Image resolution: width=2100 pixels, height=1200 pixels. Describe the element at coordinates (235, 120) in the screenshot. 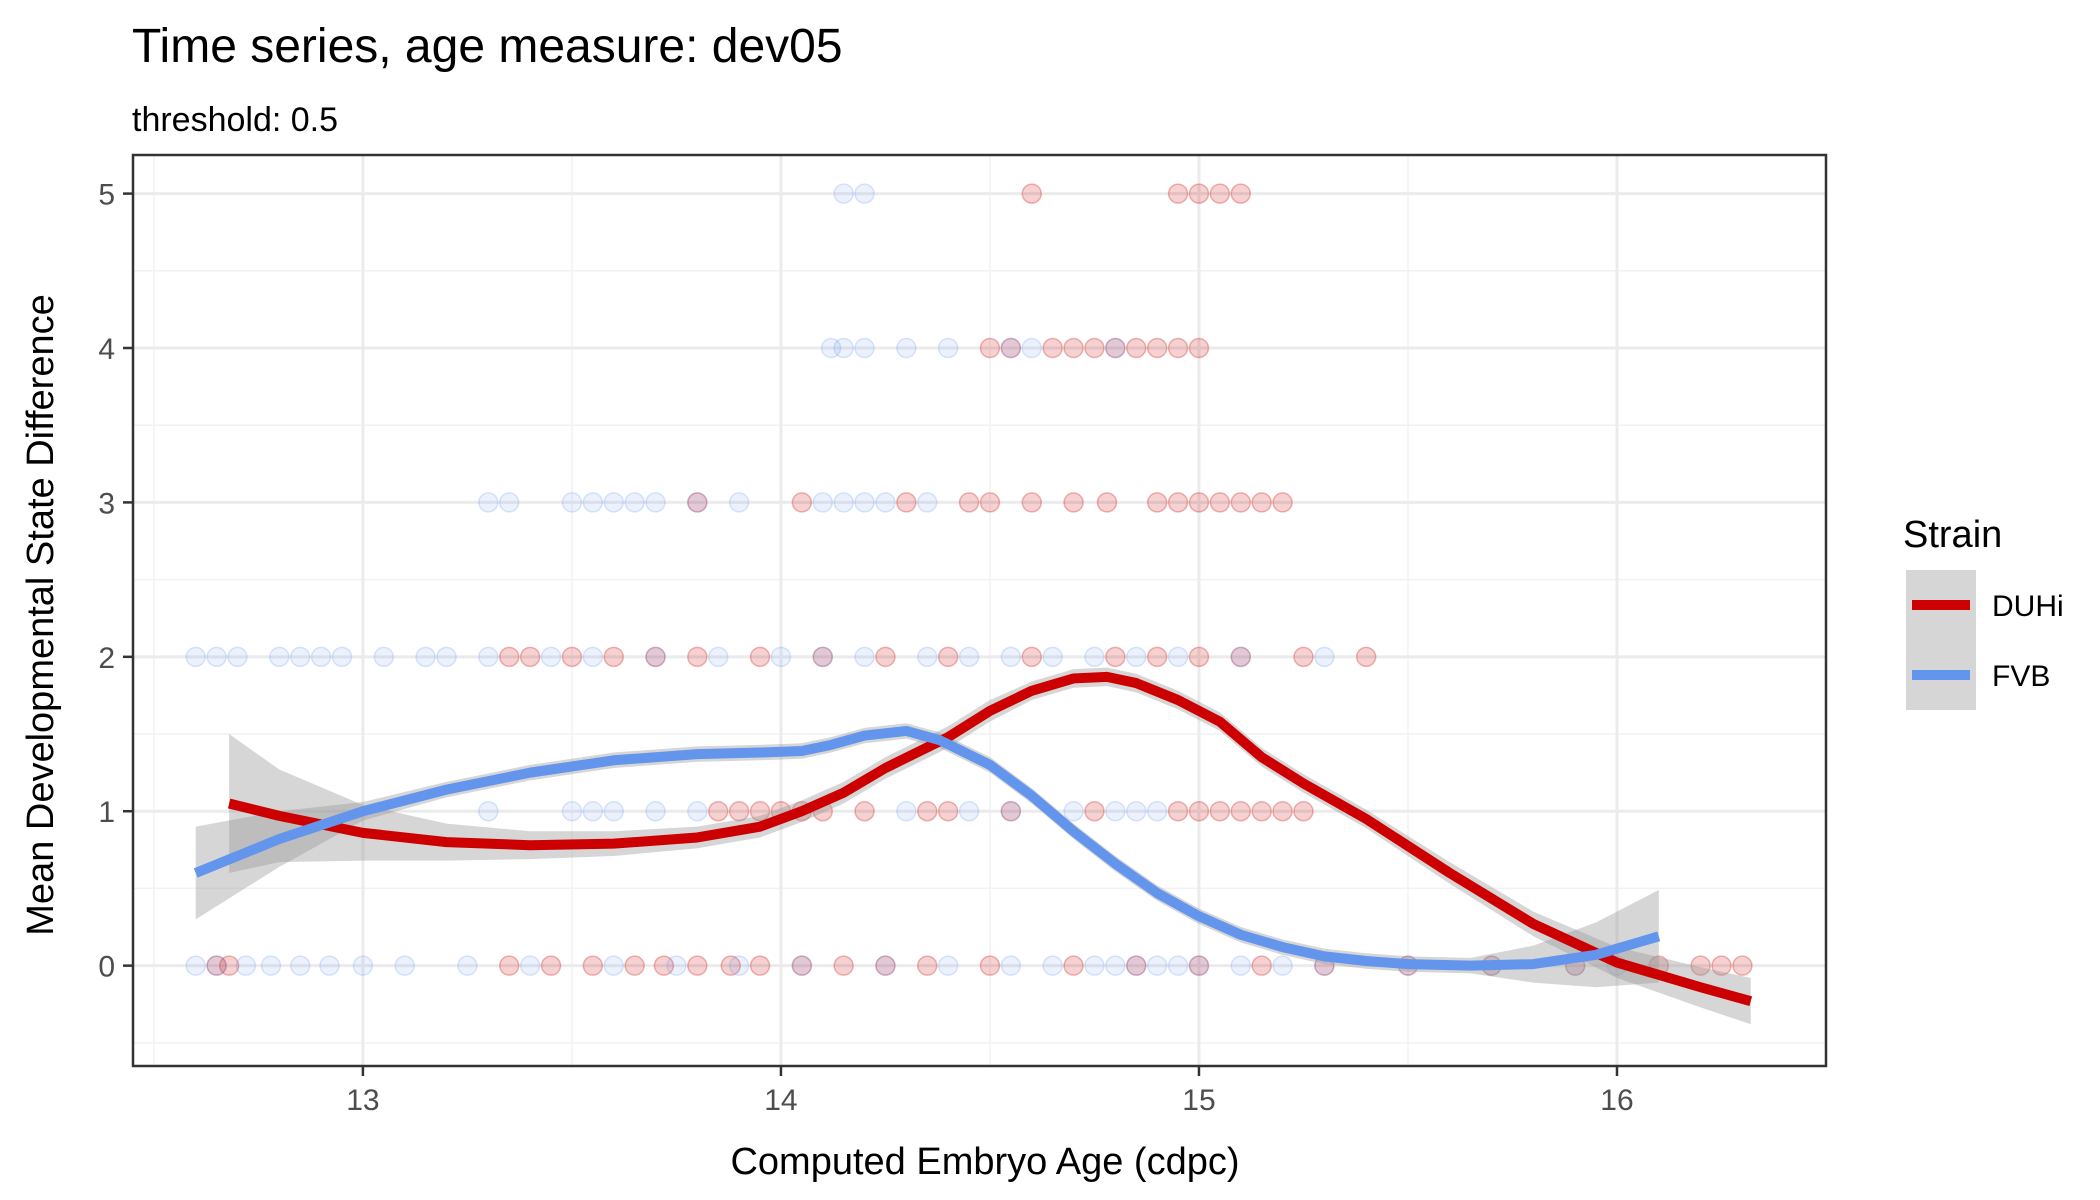

I see `chart-subtitle: threshold: 0.5` at that location.